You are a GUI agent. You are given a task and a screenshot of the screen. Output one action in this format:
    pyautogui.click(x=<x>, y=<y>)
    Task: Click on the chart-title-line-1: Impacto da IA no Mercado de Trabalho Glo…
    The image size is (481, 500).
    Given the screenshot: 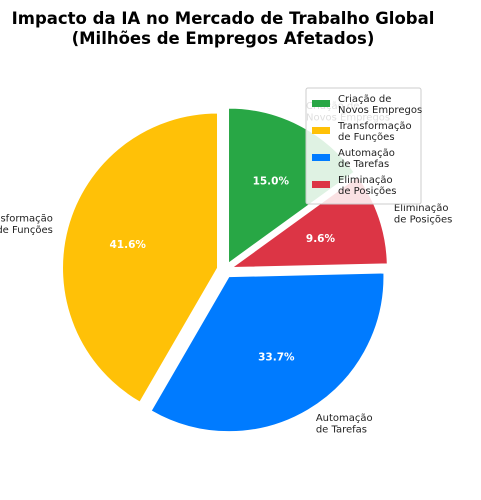 What is the action you would take?
    pyautogui.click(x=223, y=18)
    